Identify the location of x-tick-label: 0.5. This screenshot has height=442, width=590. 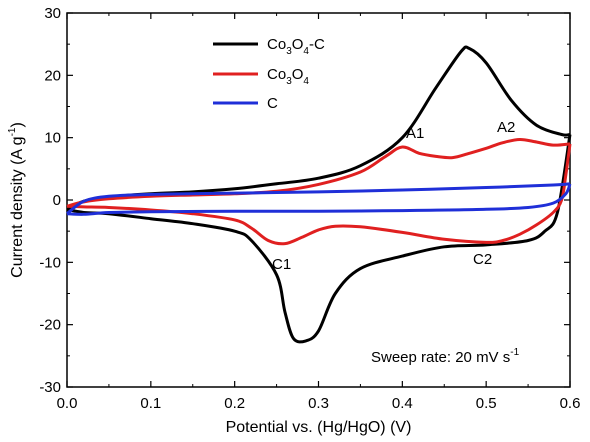
(486, 403).